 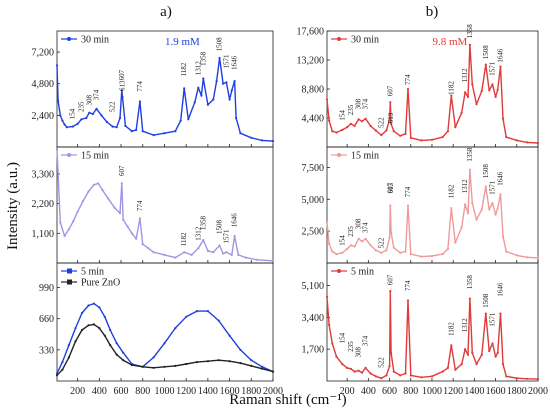 What do you see at coordinates (359, 223) in the screenshot?
I see `peak-label: 308` at bounding box center [359, 223].